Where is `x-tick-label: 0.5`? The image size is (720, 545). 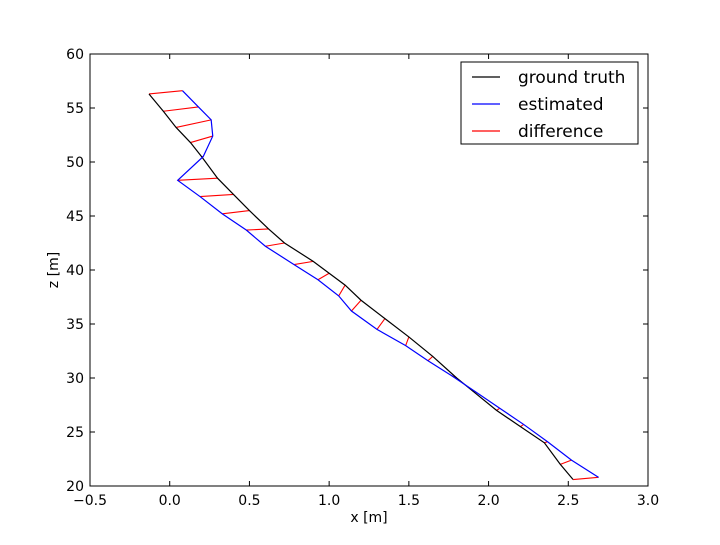 x-tick-label: 0.5 is located at coordinates (249, 501).